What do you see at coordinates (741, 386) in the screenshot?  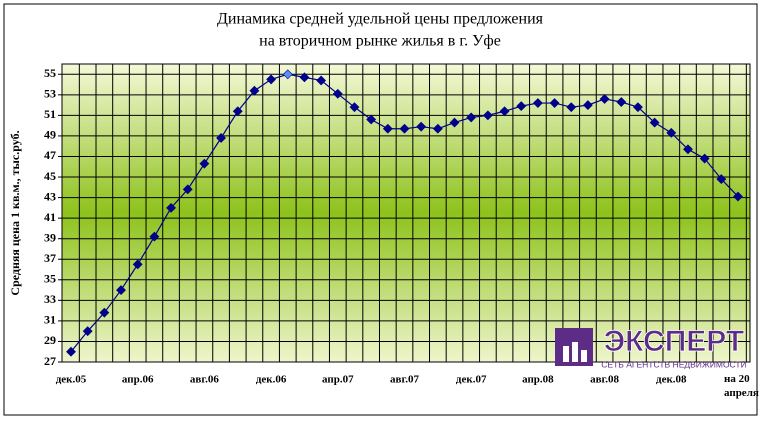 I see `x-tick-label: на 20 апреля` at bounding box center [741, 386].